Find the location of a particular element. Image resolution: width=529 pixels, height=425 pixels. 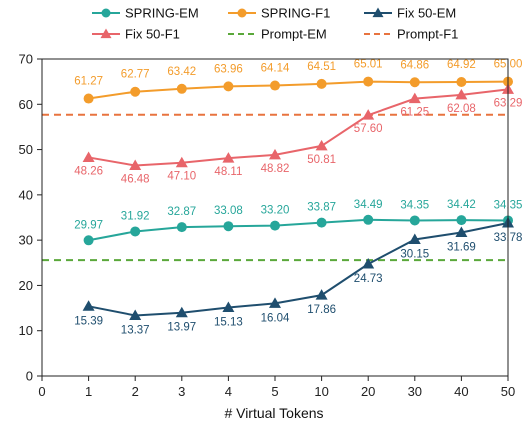

x-tick-label: 1 is located at coordinates (88, 391).